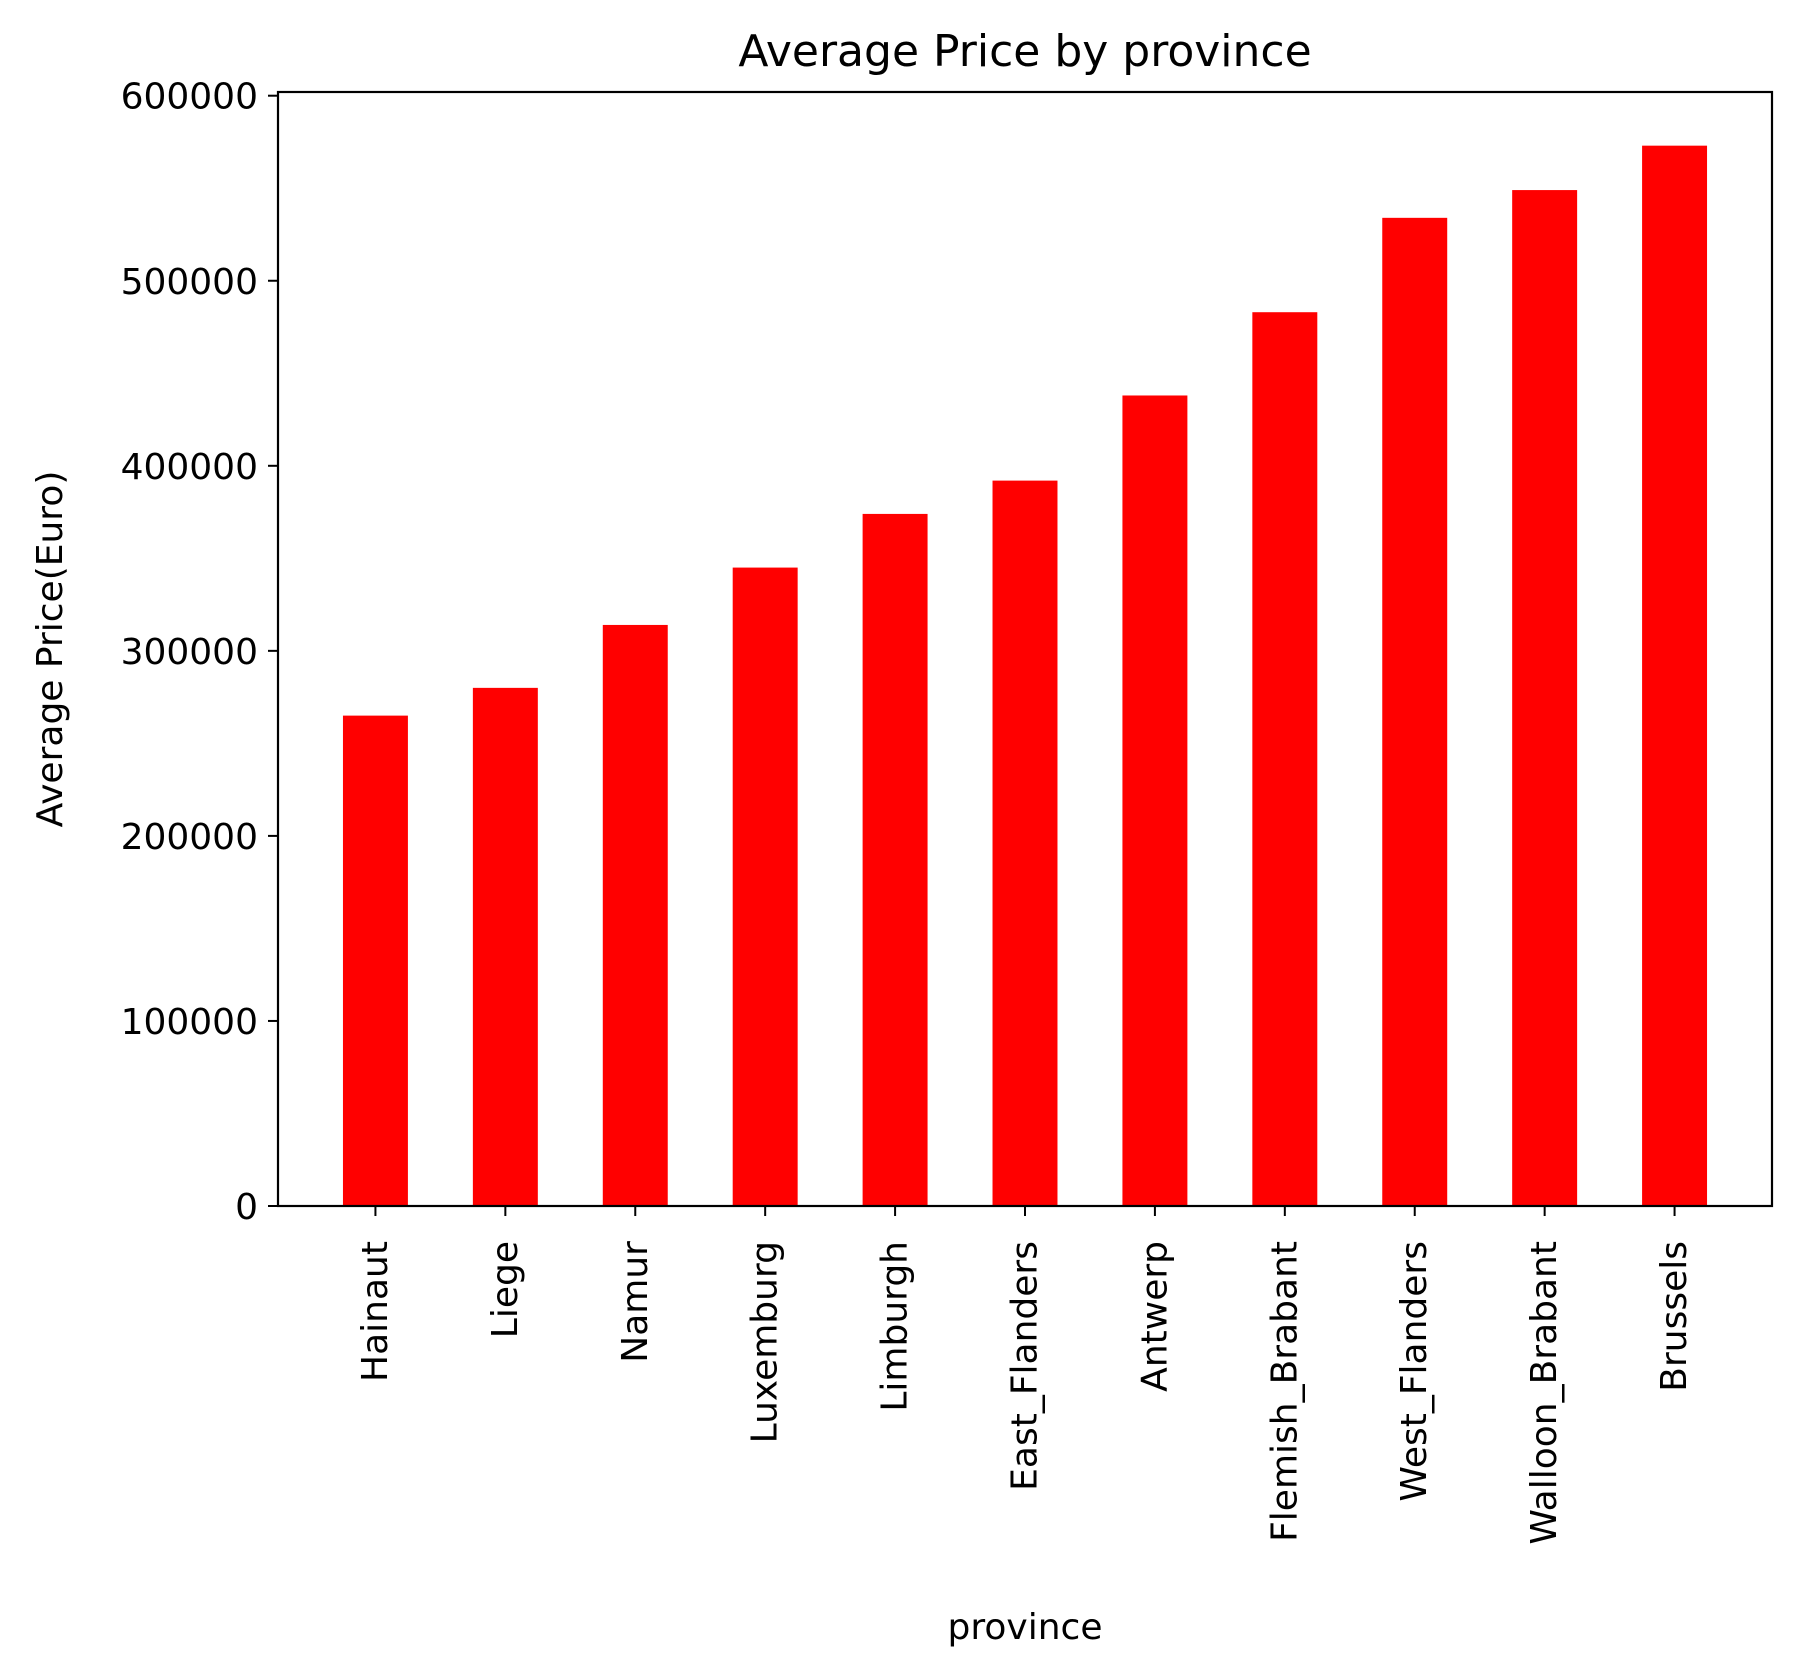 The image size is (1794, 1674). What do you see at coordinates (635, 1302) in the screenshot?
I see `x-tick-label: Namur` at bounding box center [635, 1302].